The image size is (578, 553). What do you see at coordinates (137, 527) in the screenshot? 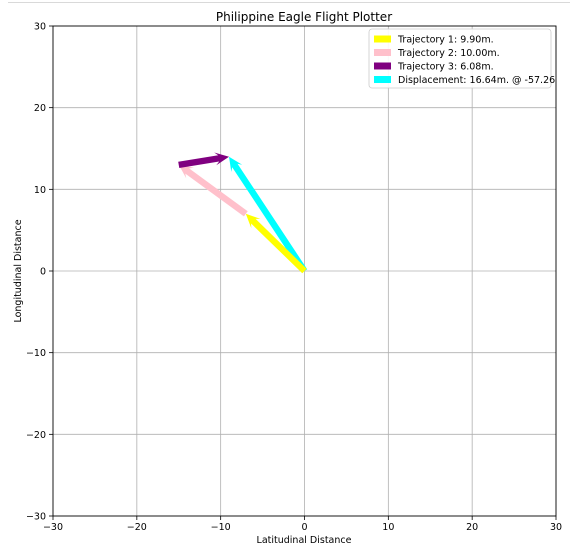
I see `x-tick-label: −20` at bounding box center [137, 527].